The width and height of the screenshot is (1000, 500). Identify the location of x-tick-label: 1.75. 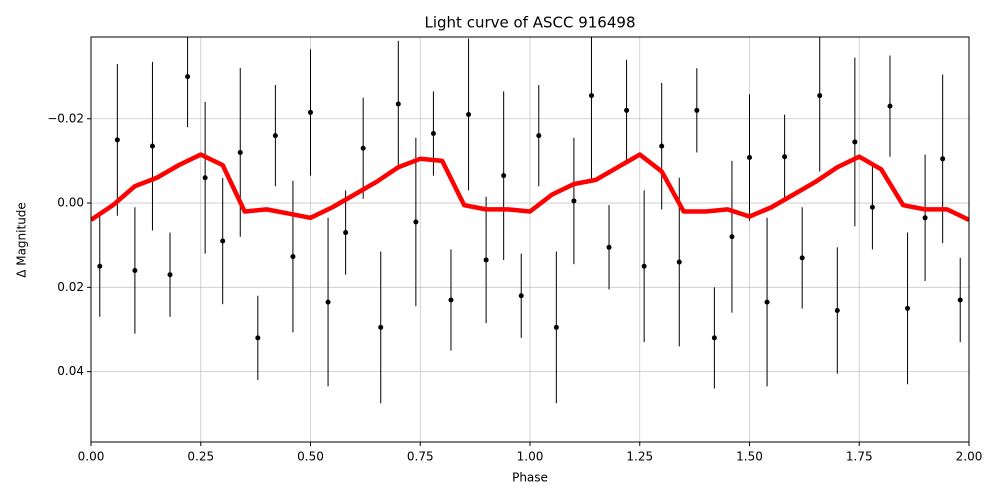
(859, 457).